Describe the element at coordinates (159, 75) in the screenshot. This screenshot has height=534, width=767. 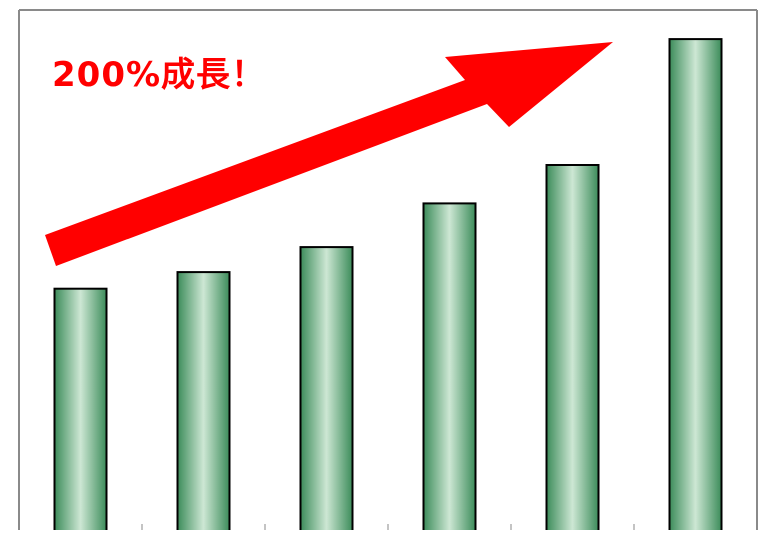
I see `growth-headline: 200%成長！` at that location.